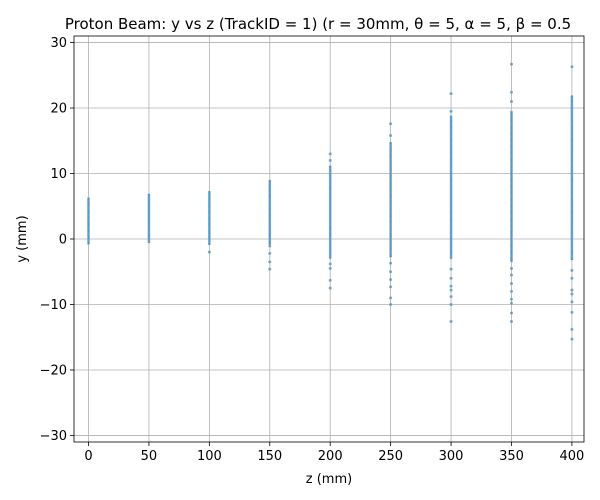 This screenshot has height=500, width=600. What do you see at coordinates (53, 436) in the screenshot?
I see `y-tick-label: −30` at bounding box center [53, 436].